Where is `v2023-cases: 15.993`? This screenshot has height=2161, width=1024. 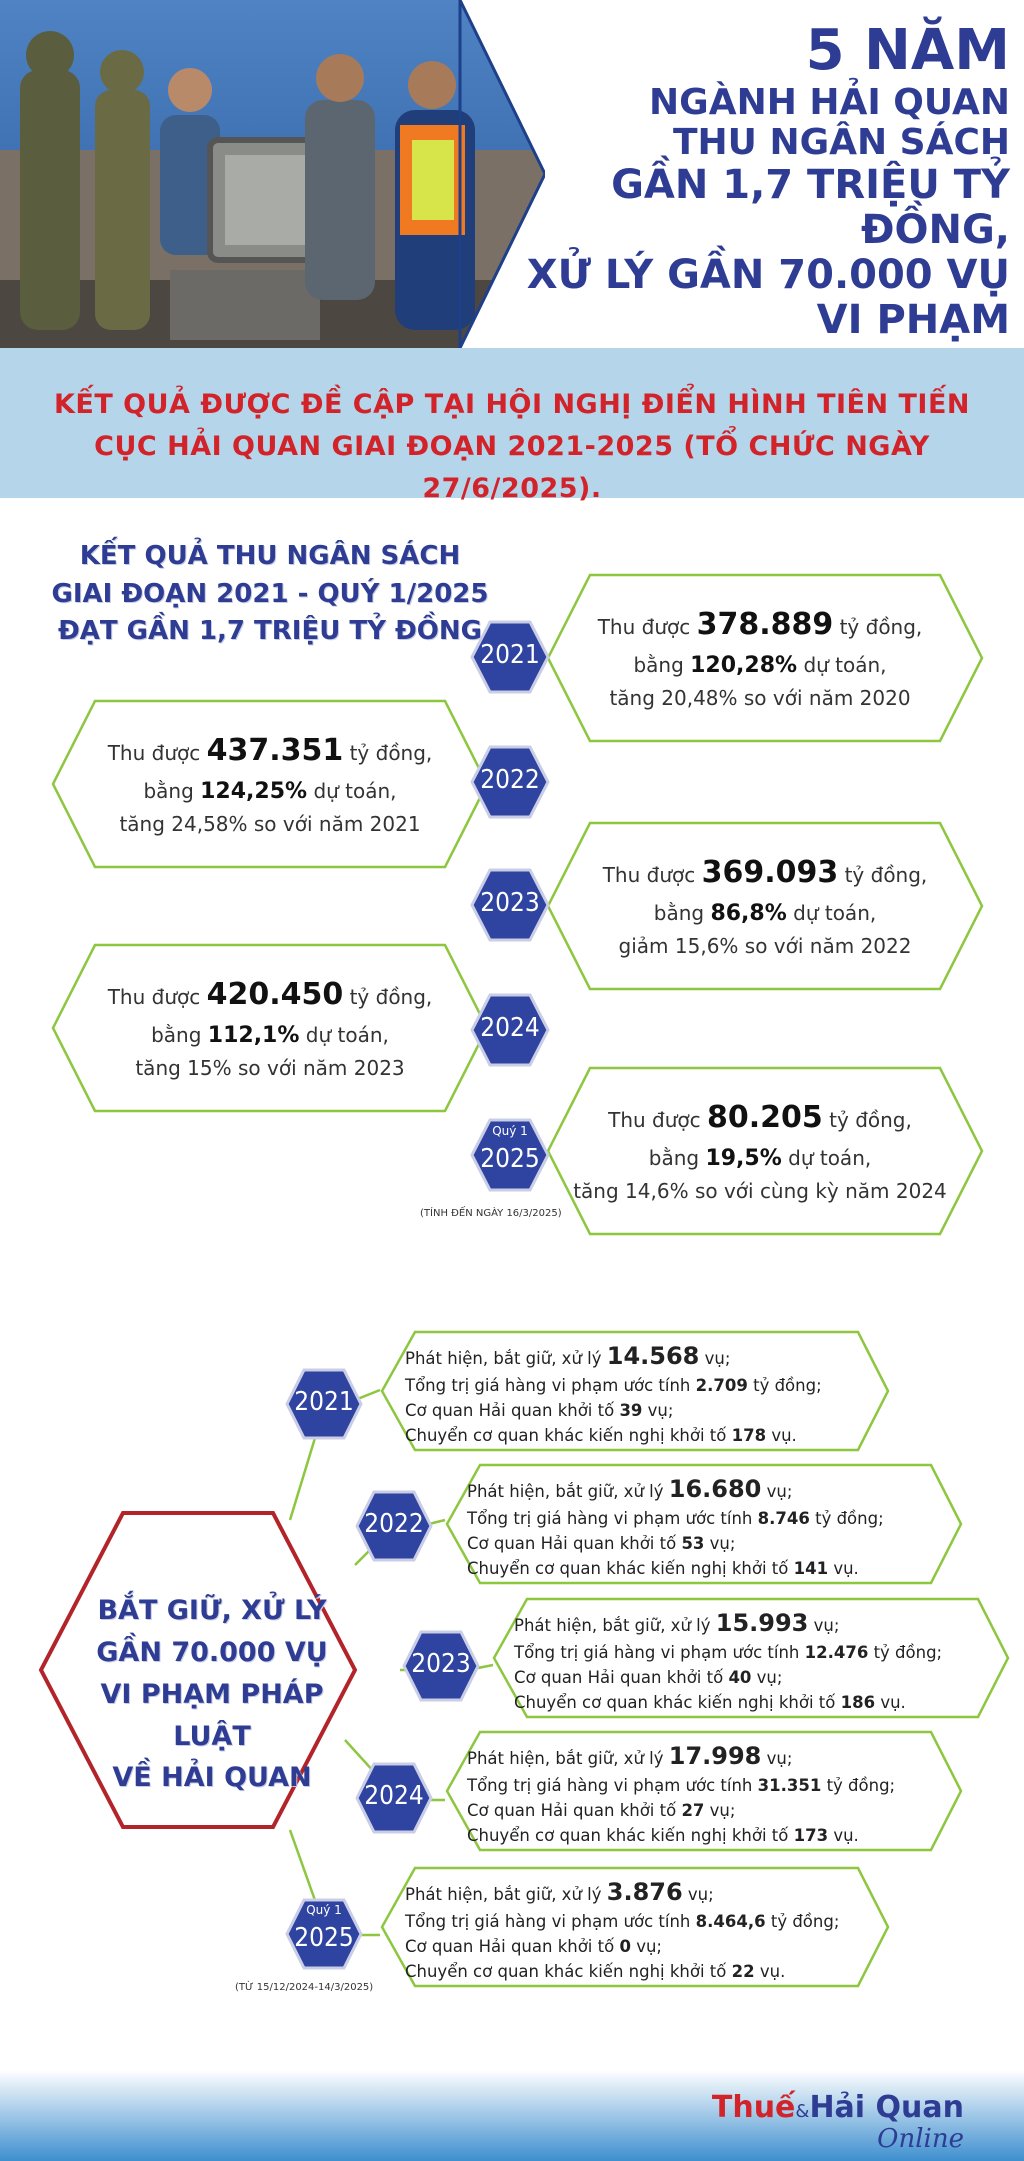
v2023-cases: 15.993 is located at coordinates (762, 1623).